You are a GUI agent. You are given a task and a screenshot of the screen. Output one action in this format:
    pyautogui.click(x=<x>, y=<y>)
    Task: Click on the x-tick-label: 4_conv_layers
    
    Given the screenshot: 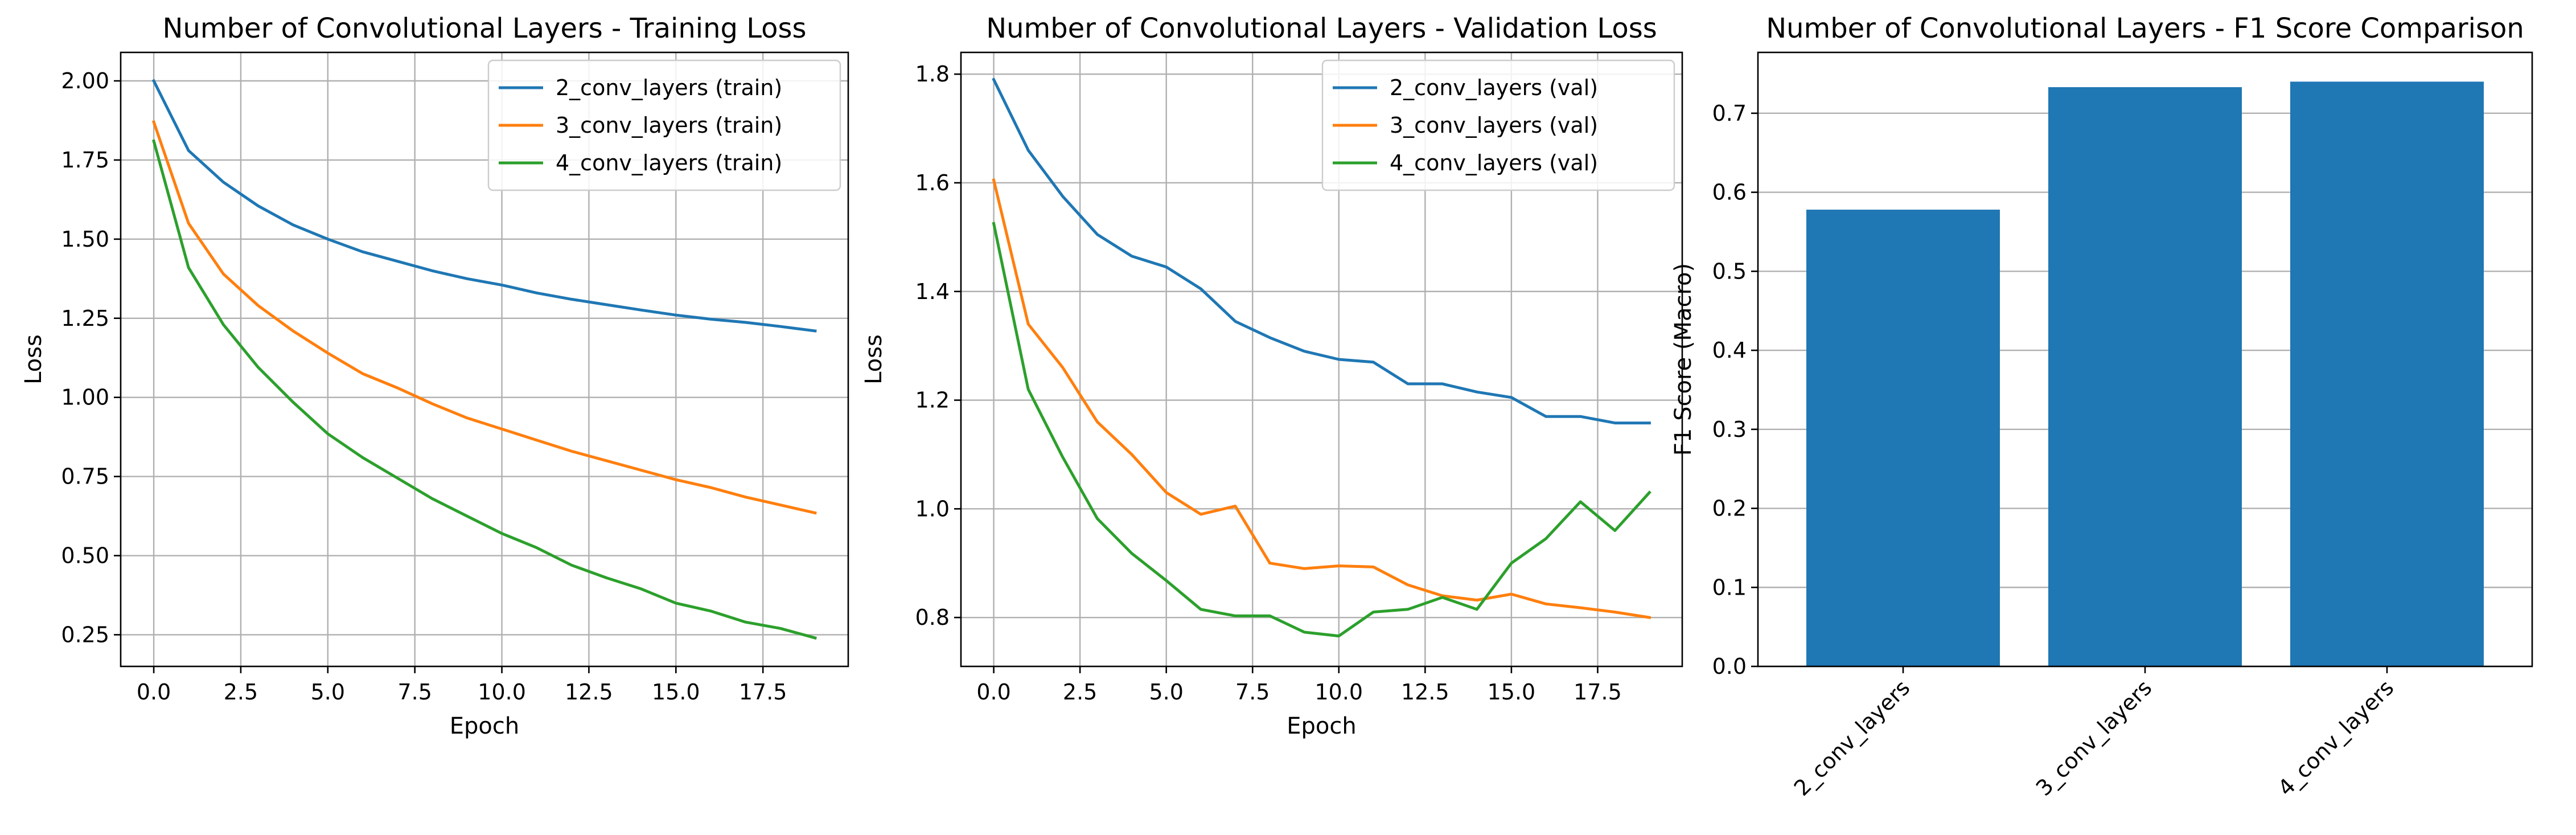 What is the action you would take?
    pyautogui.click(x=2336, y=738)
    